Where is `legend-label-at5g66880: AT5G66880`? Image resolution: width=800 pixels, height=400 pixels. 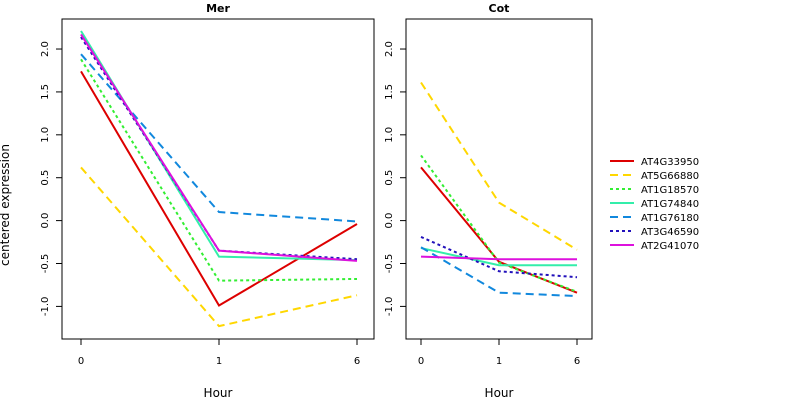 legend-label-at5g66880: AT5G66880 is located at coordinates (670, 176).